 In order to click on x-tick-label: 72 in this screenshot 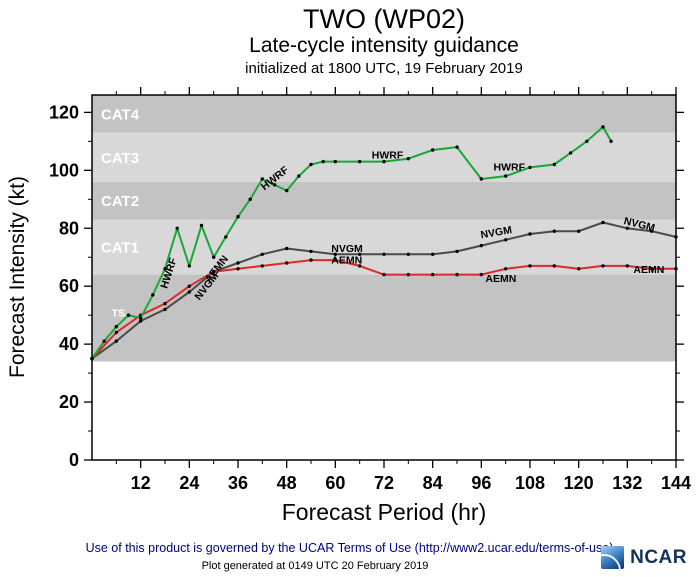, I will do `click(384, 483)`.